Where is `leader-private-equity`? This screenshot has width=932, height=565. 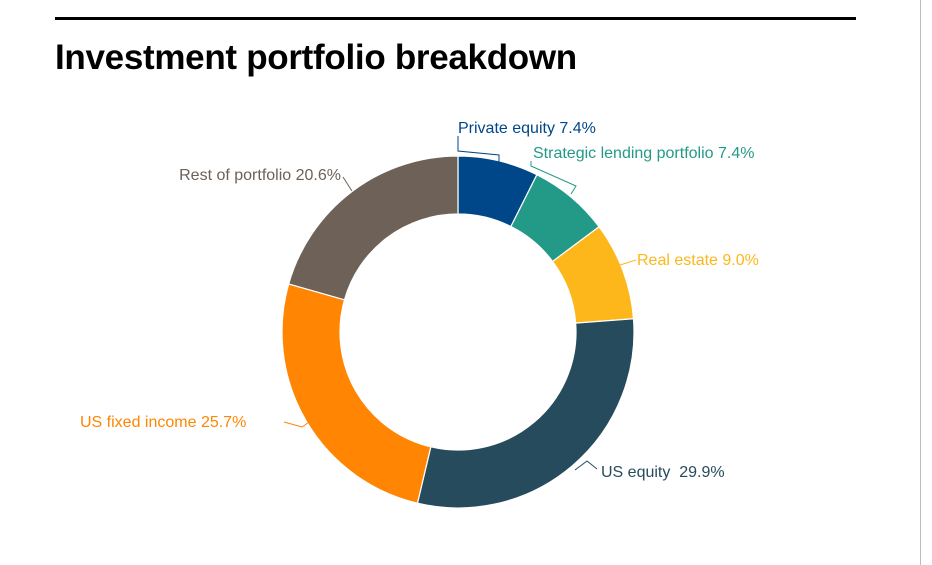 leader-private-equity is located at coordinates (478, 149).